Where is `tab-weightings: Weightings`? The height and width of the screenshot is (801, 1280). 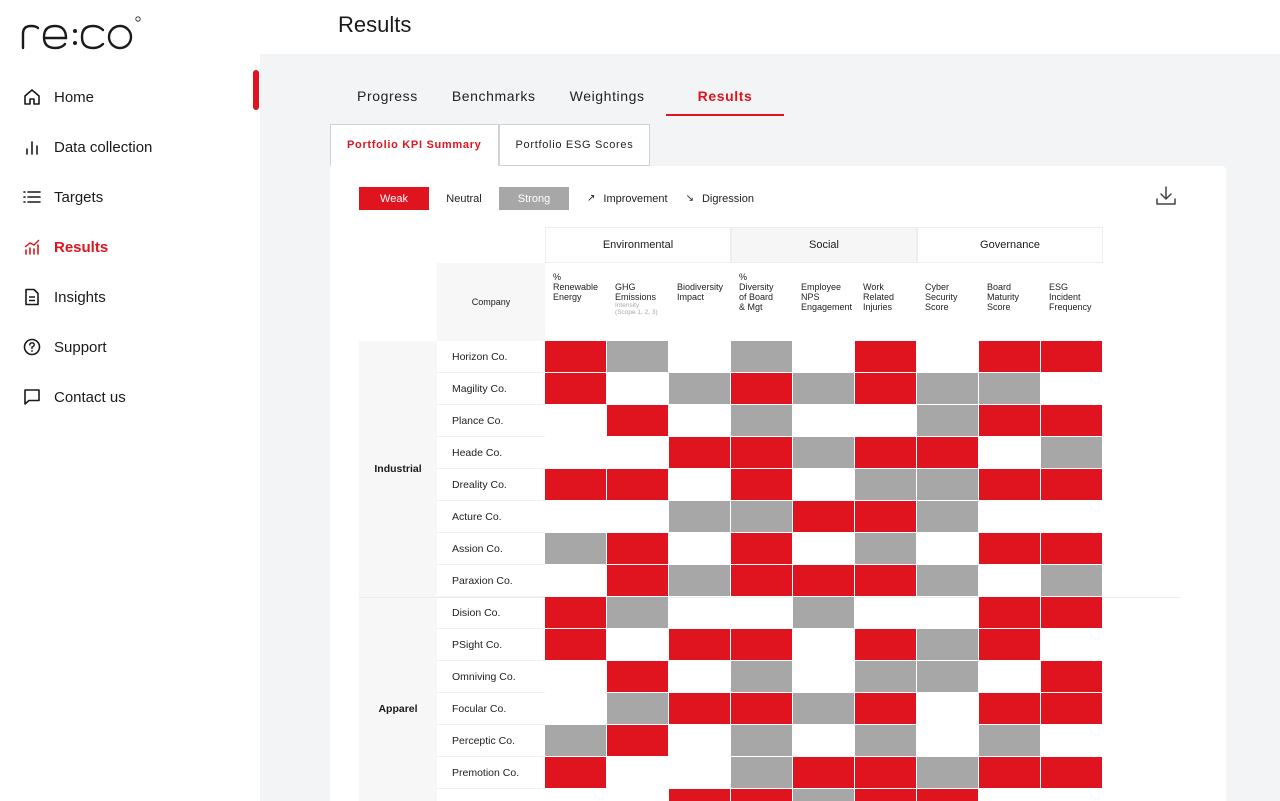
tab-weightings: Weightings is located at coordinates (607, 96).